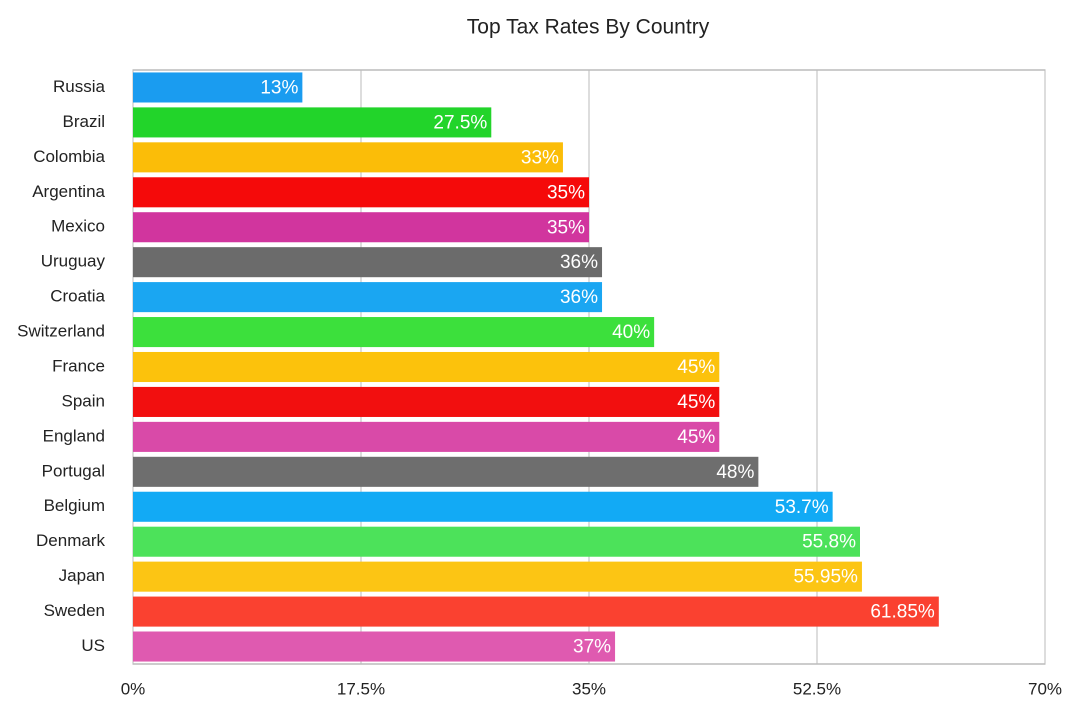 The image size is (1088, 727). What do you see at coordinates (817, 688) in the screenshot?
I see `x-tick-label: 52.5%` at bounding box center [817, 688].